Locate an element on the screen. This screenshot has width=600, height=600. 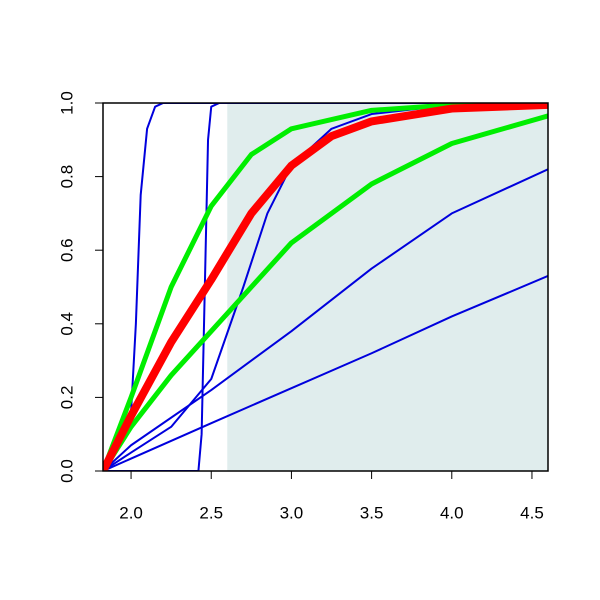
y-tick-label: 1.0 is located at coordinates (66, 103).